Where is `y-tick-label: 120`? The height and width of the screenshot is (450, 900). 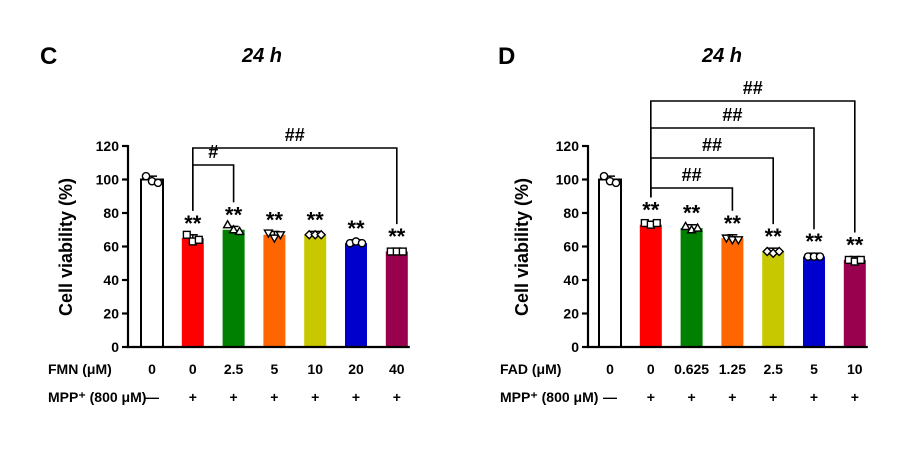
y-tick-label: 120 is located at coordinates (568, 146).